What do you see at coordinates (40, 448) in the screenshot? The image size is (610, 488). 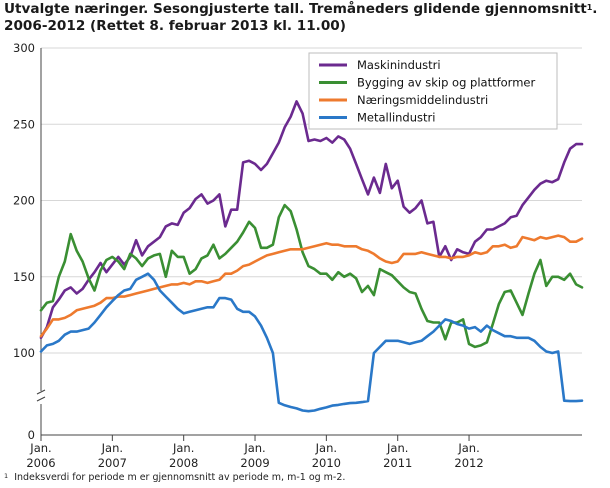 I see `x-tick-label-2006-month: Jan.` at bounding box center [40, 448].